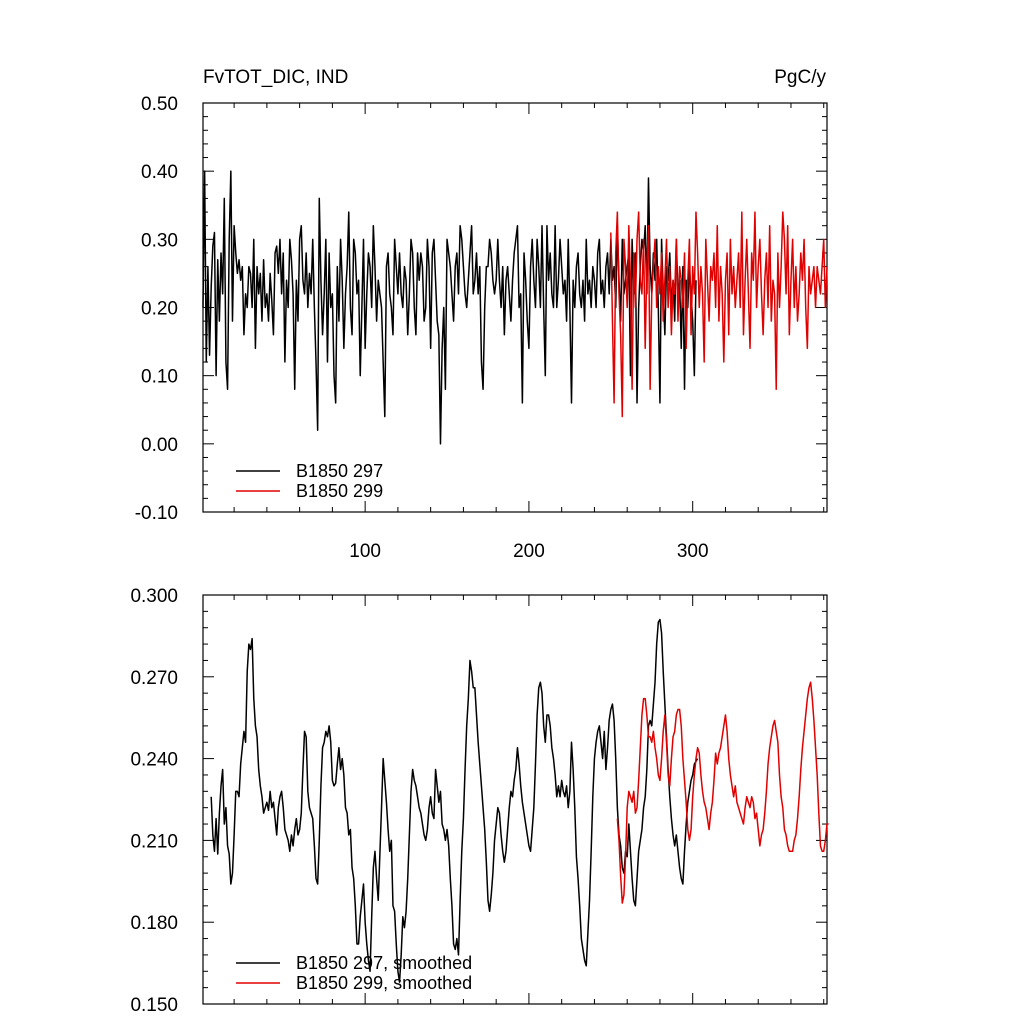 The image size is (1024, 1024). I want to click on top-x-tick-labels: 100 200 300, so click(528, 551).